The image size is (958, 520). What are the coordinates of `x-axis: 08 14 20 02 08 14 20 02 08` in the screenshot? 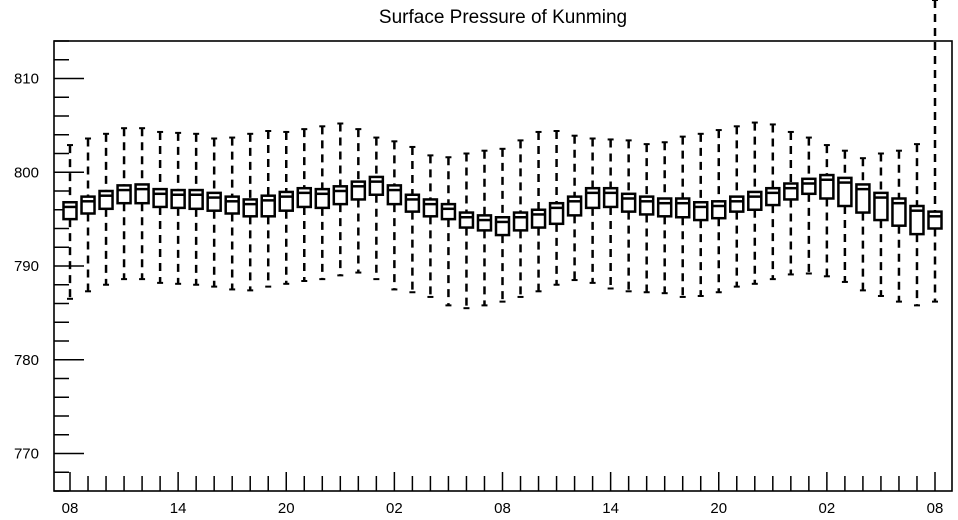 It's located at (503, 494).